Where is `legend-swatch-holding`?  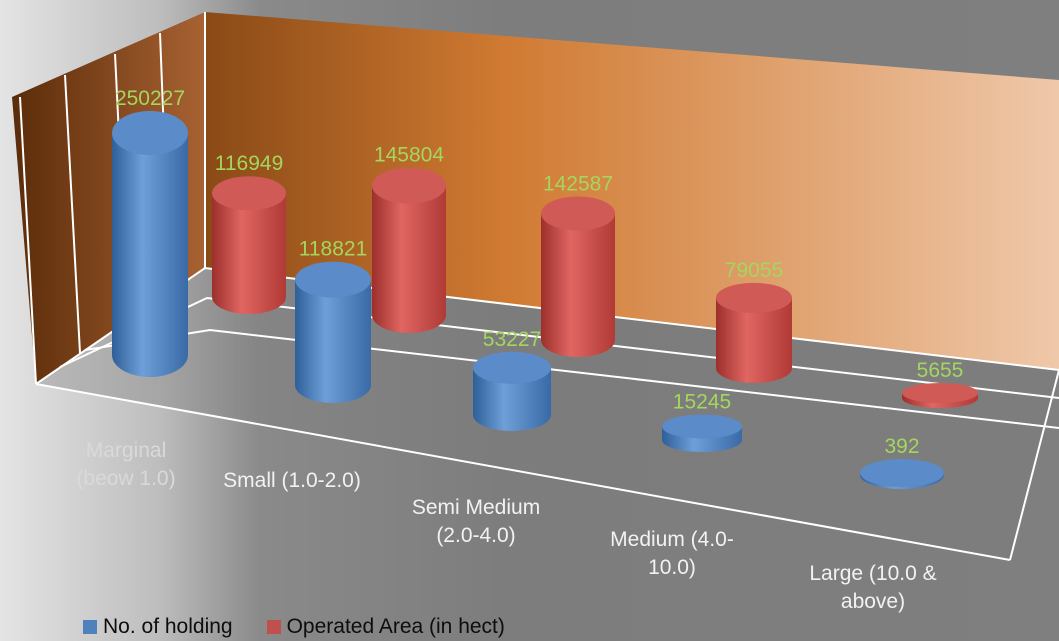
legend-swatch-holding is located at coordinates (90, 627).